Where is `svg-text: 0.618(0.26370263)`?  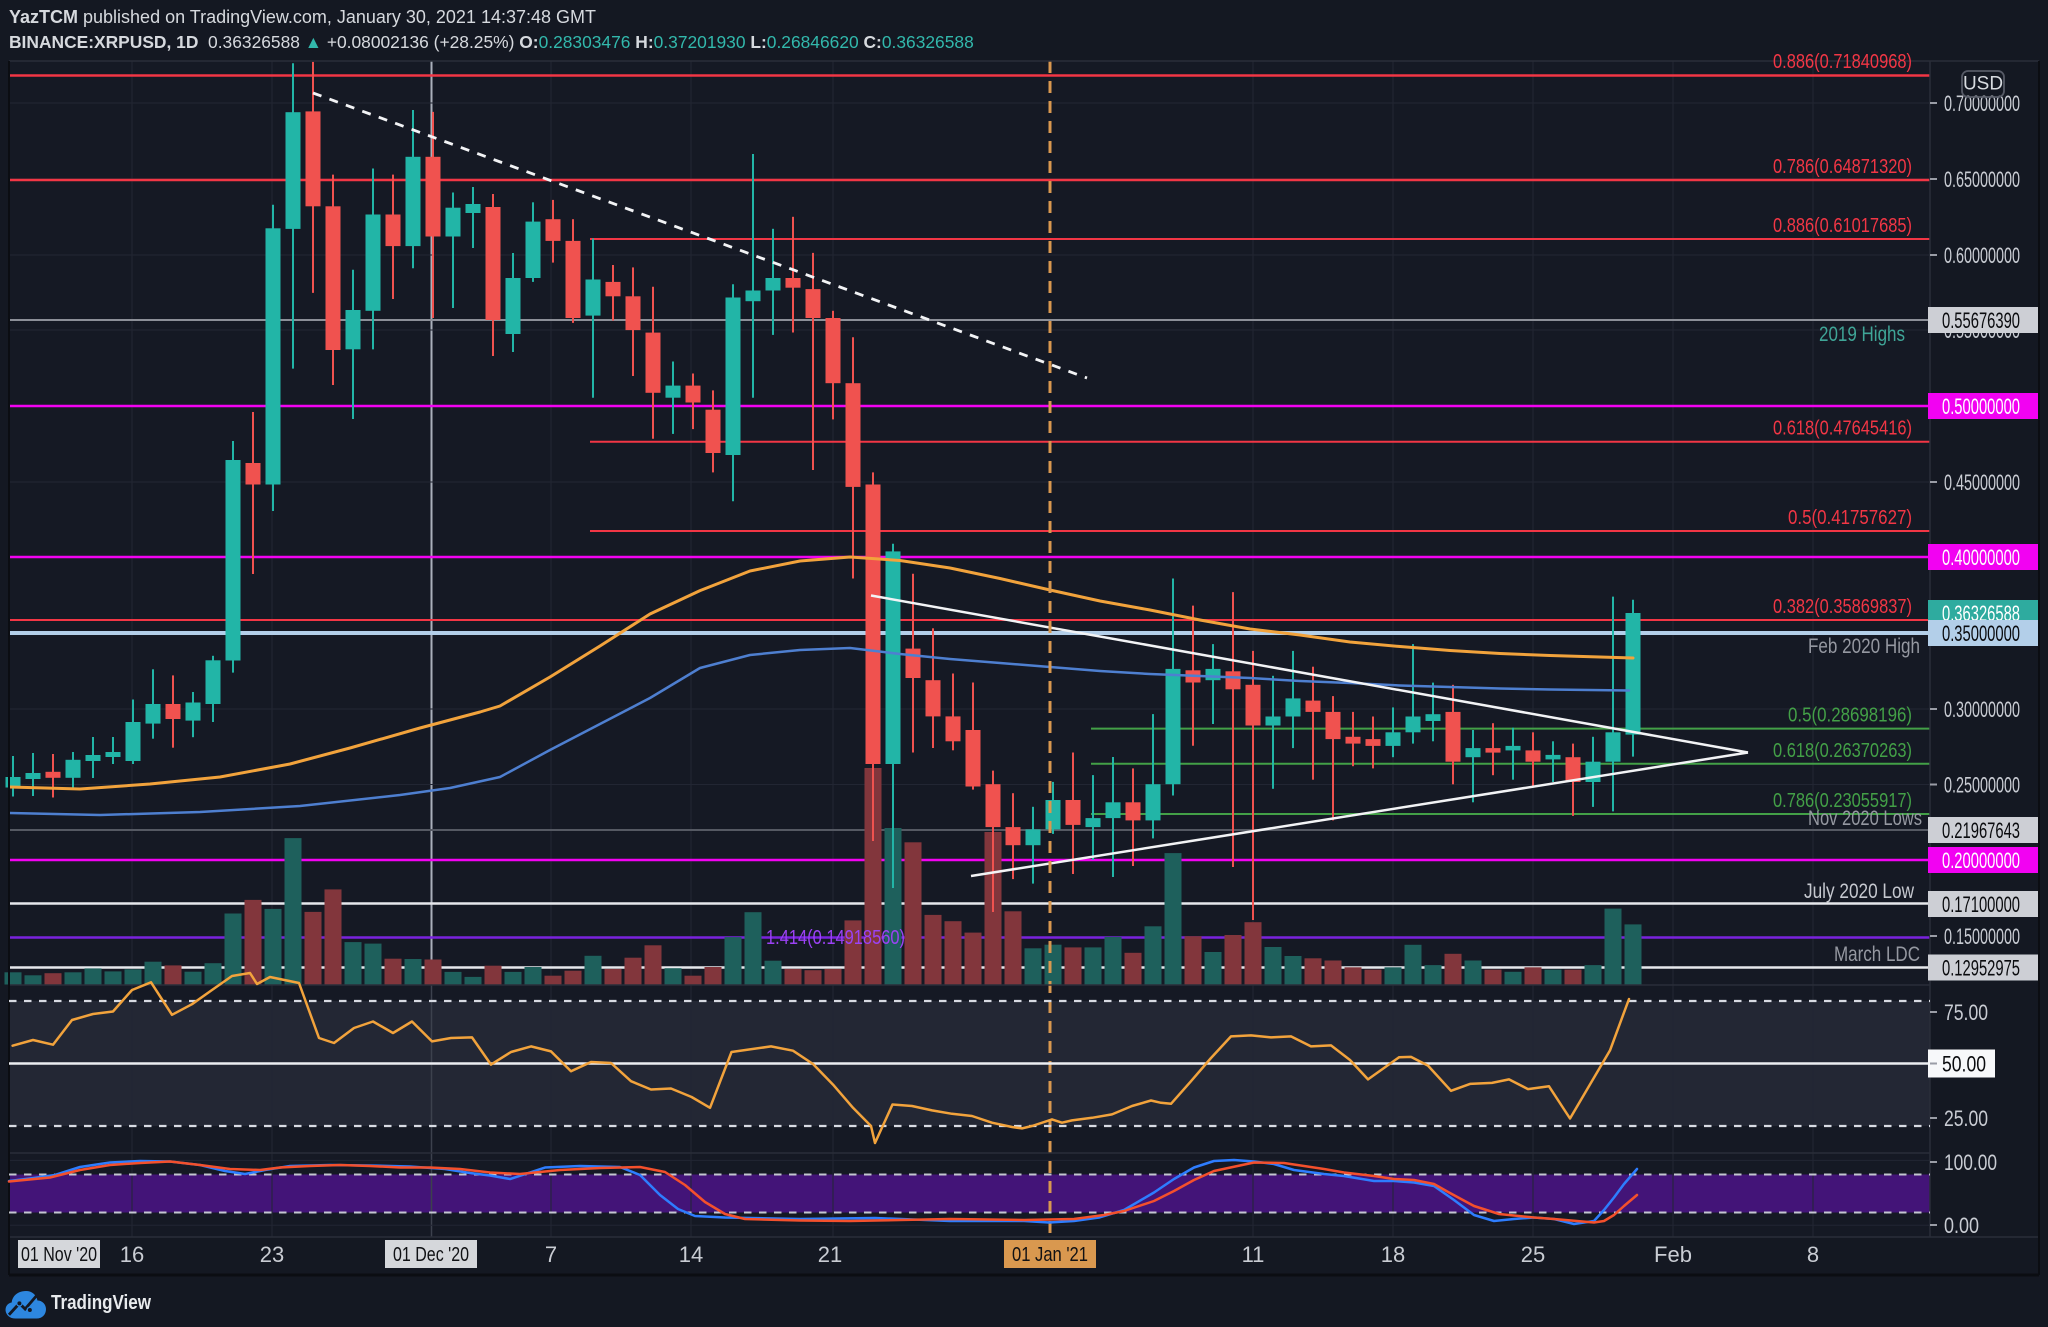
svg-text: 0.618(0.26370263) is located at coordinates (1842, 751).